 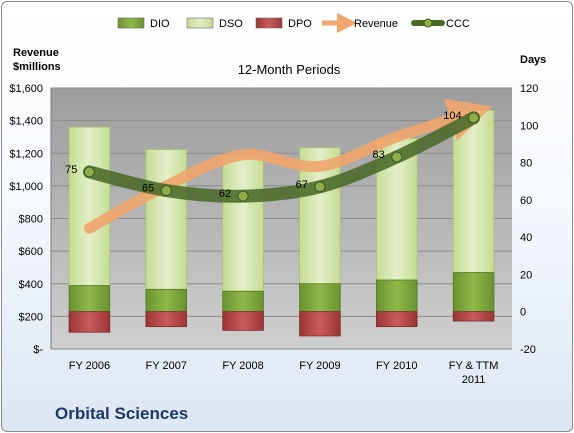 What do you see at coordinates (319, 366) in the screenshot?
I see `category-label: FY 2009` at bounding box center [319, 366].